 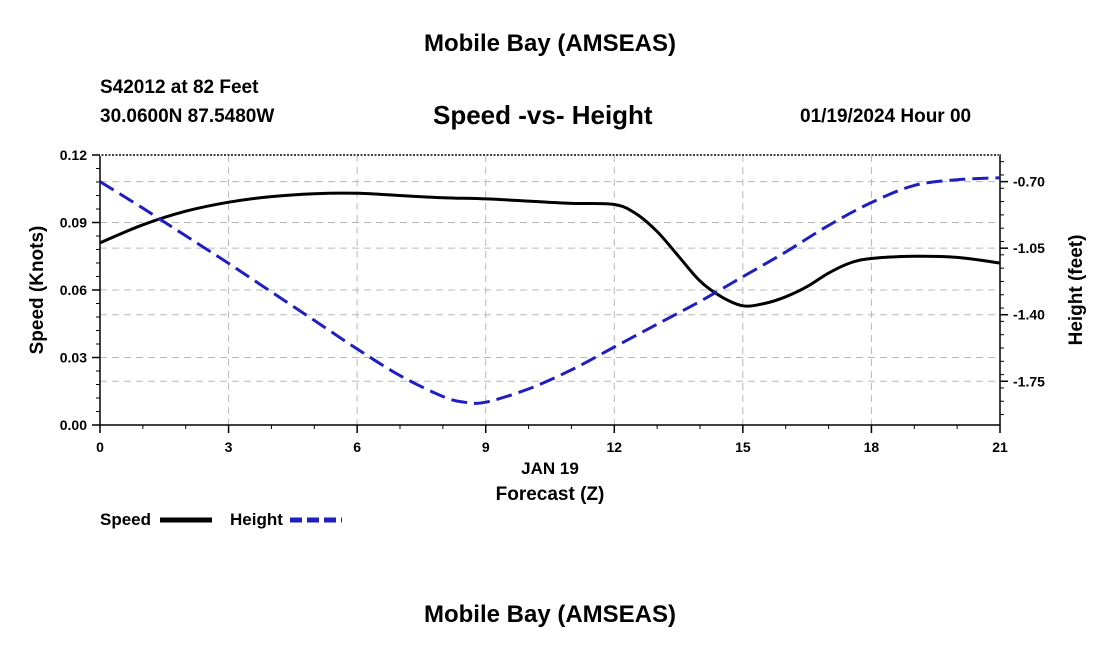 What do you see at coordinates (614, 447) in the screenshot?
I see `x-tick-label: 12` at bounding box center [614, 447].